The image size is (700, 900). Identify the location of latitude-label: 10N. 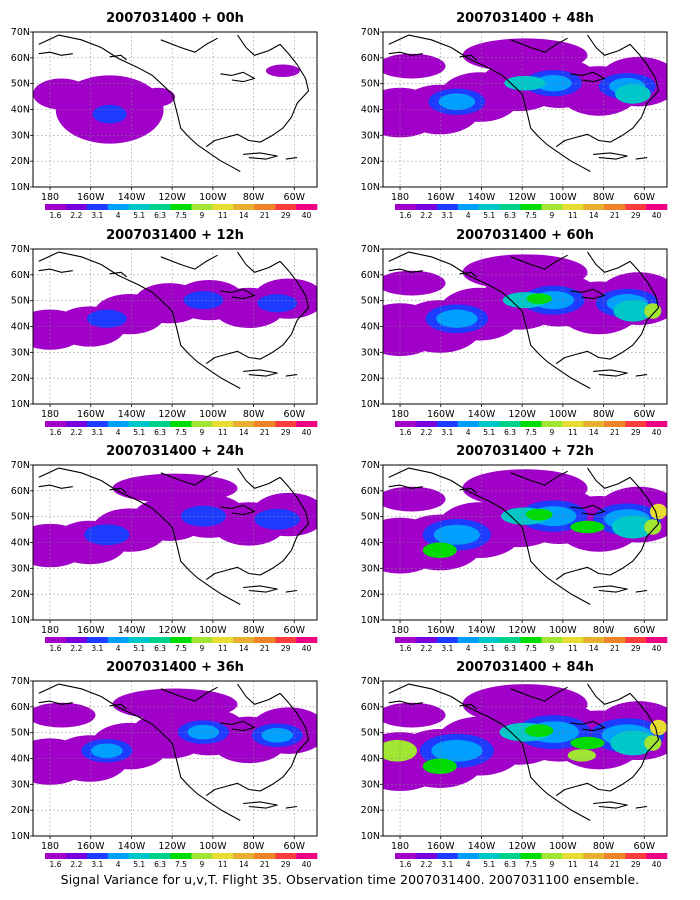
(20, 187).